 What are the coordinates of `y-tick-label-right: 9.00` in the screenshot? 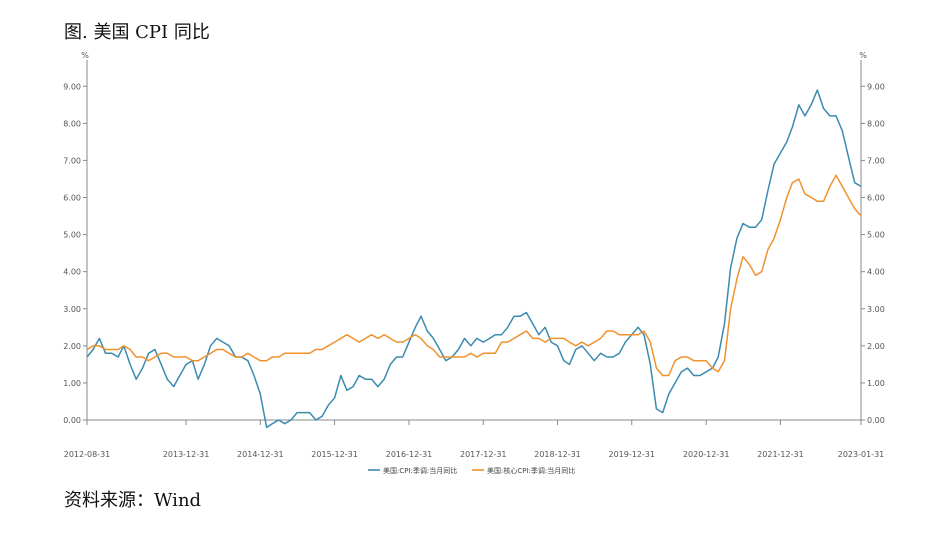 It's located at (876, 86).